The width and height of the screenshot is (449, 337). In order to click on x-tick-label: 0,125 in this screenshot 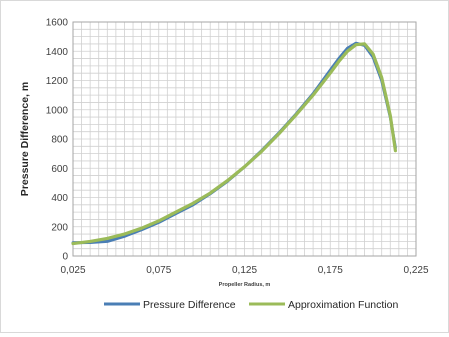, I will do `click(244, 270)`.